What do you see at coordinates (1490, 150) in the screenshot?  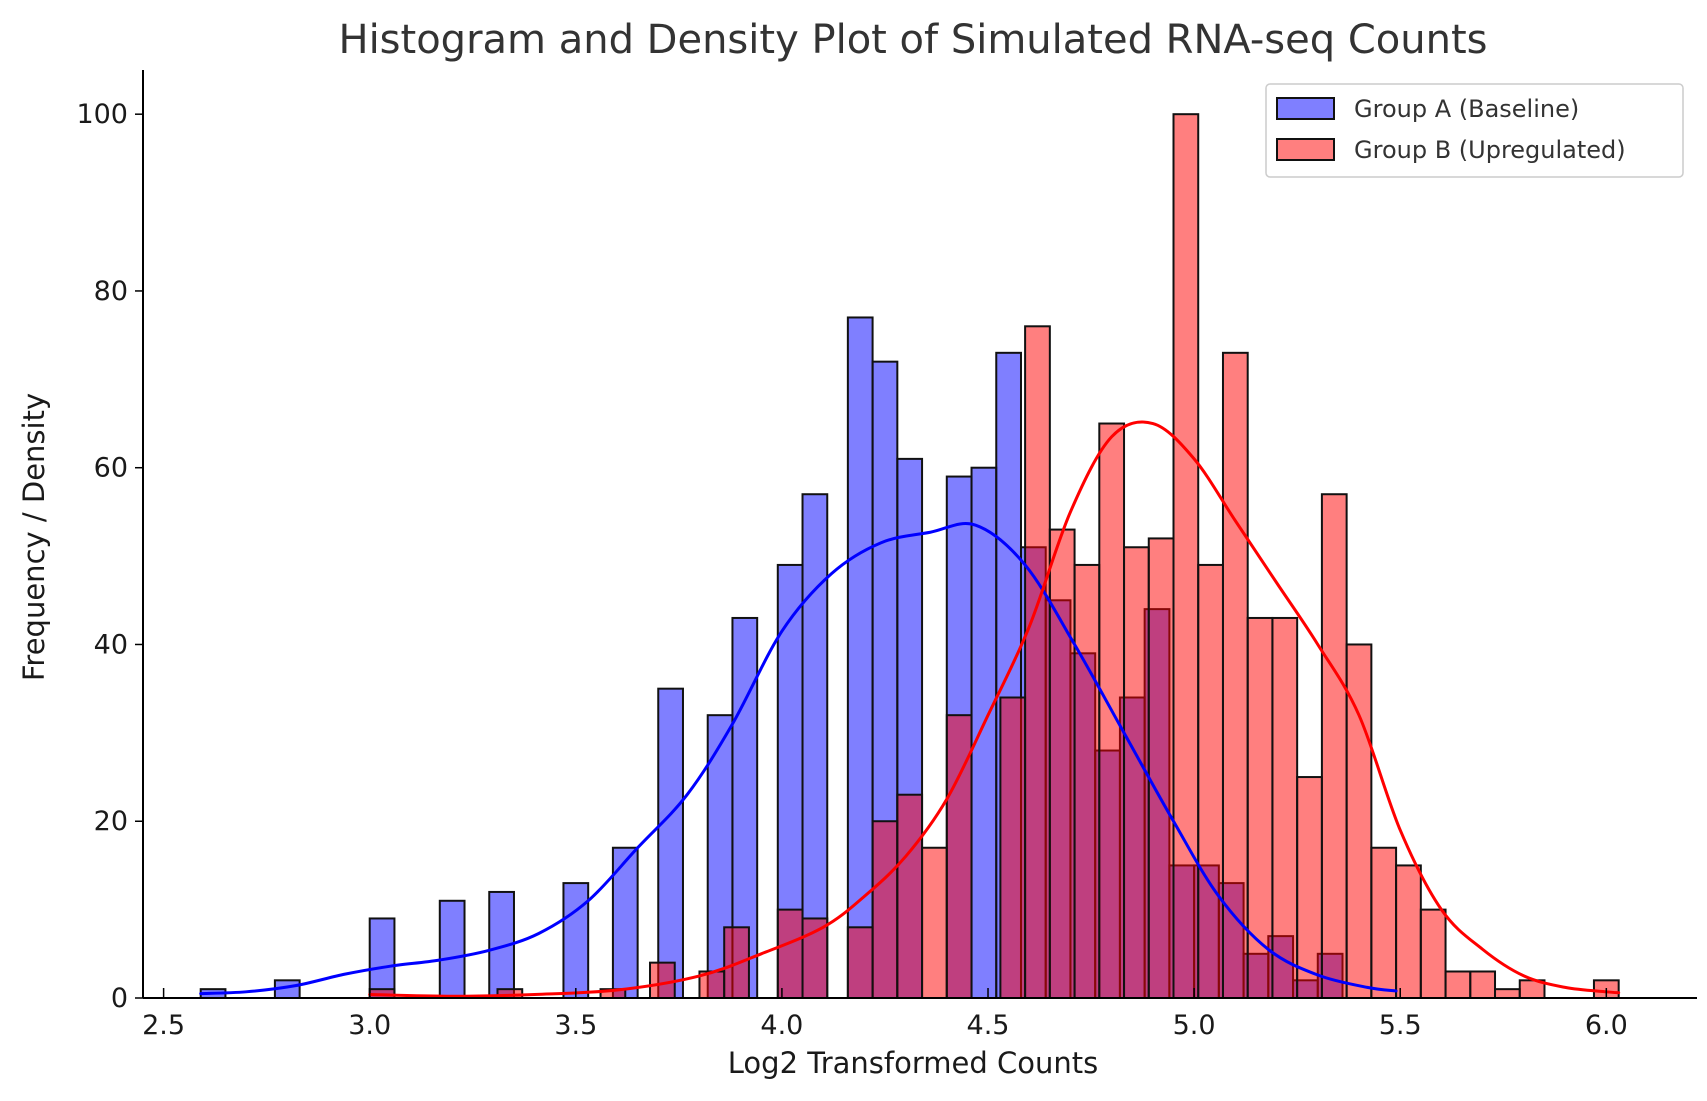 I see `legend-label-group-b: Group B (Upregulated)` at bounding box center [1490, 150].